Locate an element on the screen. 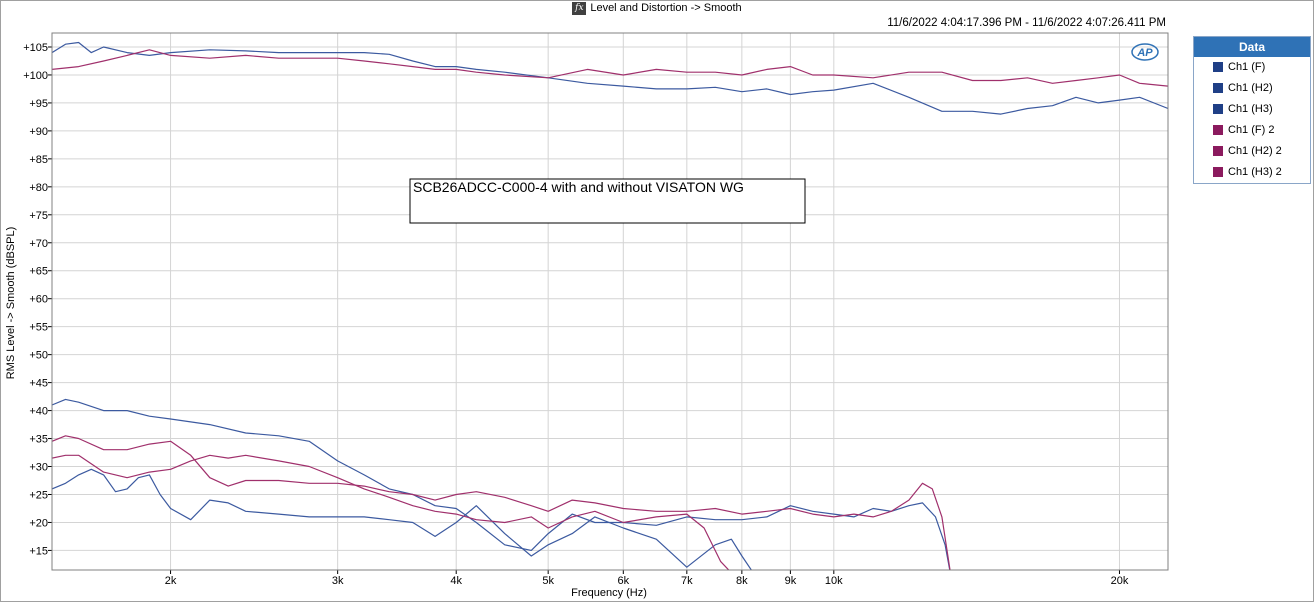  chart-title: Level and Distortion -> Smooth is located at coordinates (666, 8).